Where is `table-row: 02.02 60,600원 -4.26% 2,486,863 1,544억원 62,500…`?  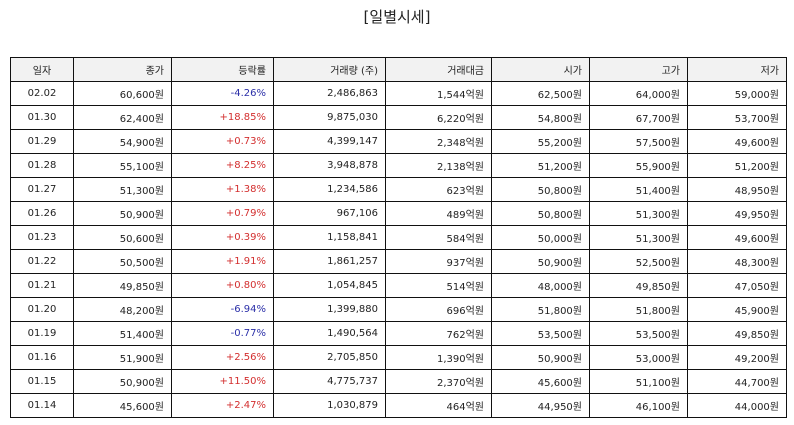 table-row: 02.02 60,600원 -4.26% 2,486,863 1,544억원 62,500… is located at coordinates (398, 93).